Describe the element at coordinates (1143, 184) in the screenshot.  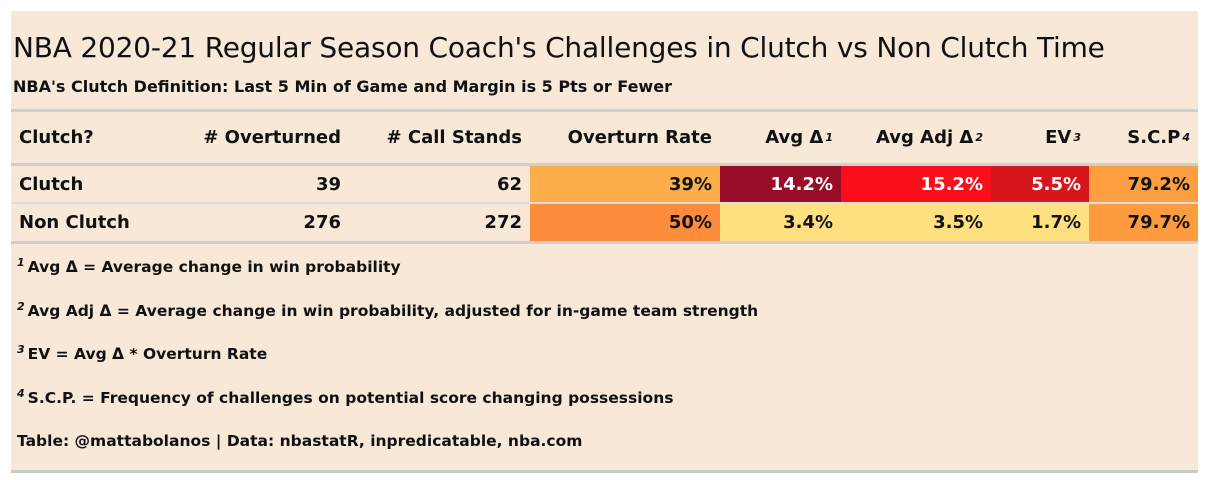
I see `cell-row1-scp: 79.2%` at that location.